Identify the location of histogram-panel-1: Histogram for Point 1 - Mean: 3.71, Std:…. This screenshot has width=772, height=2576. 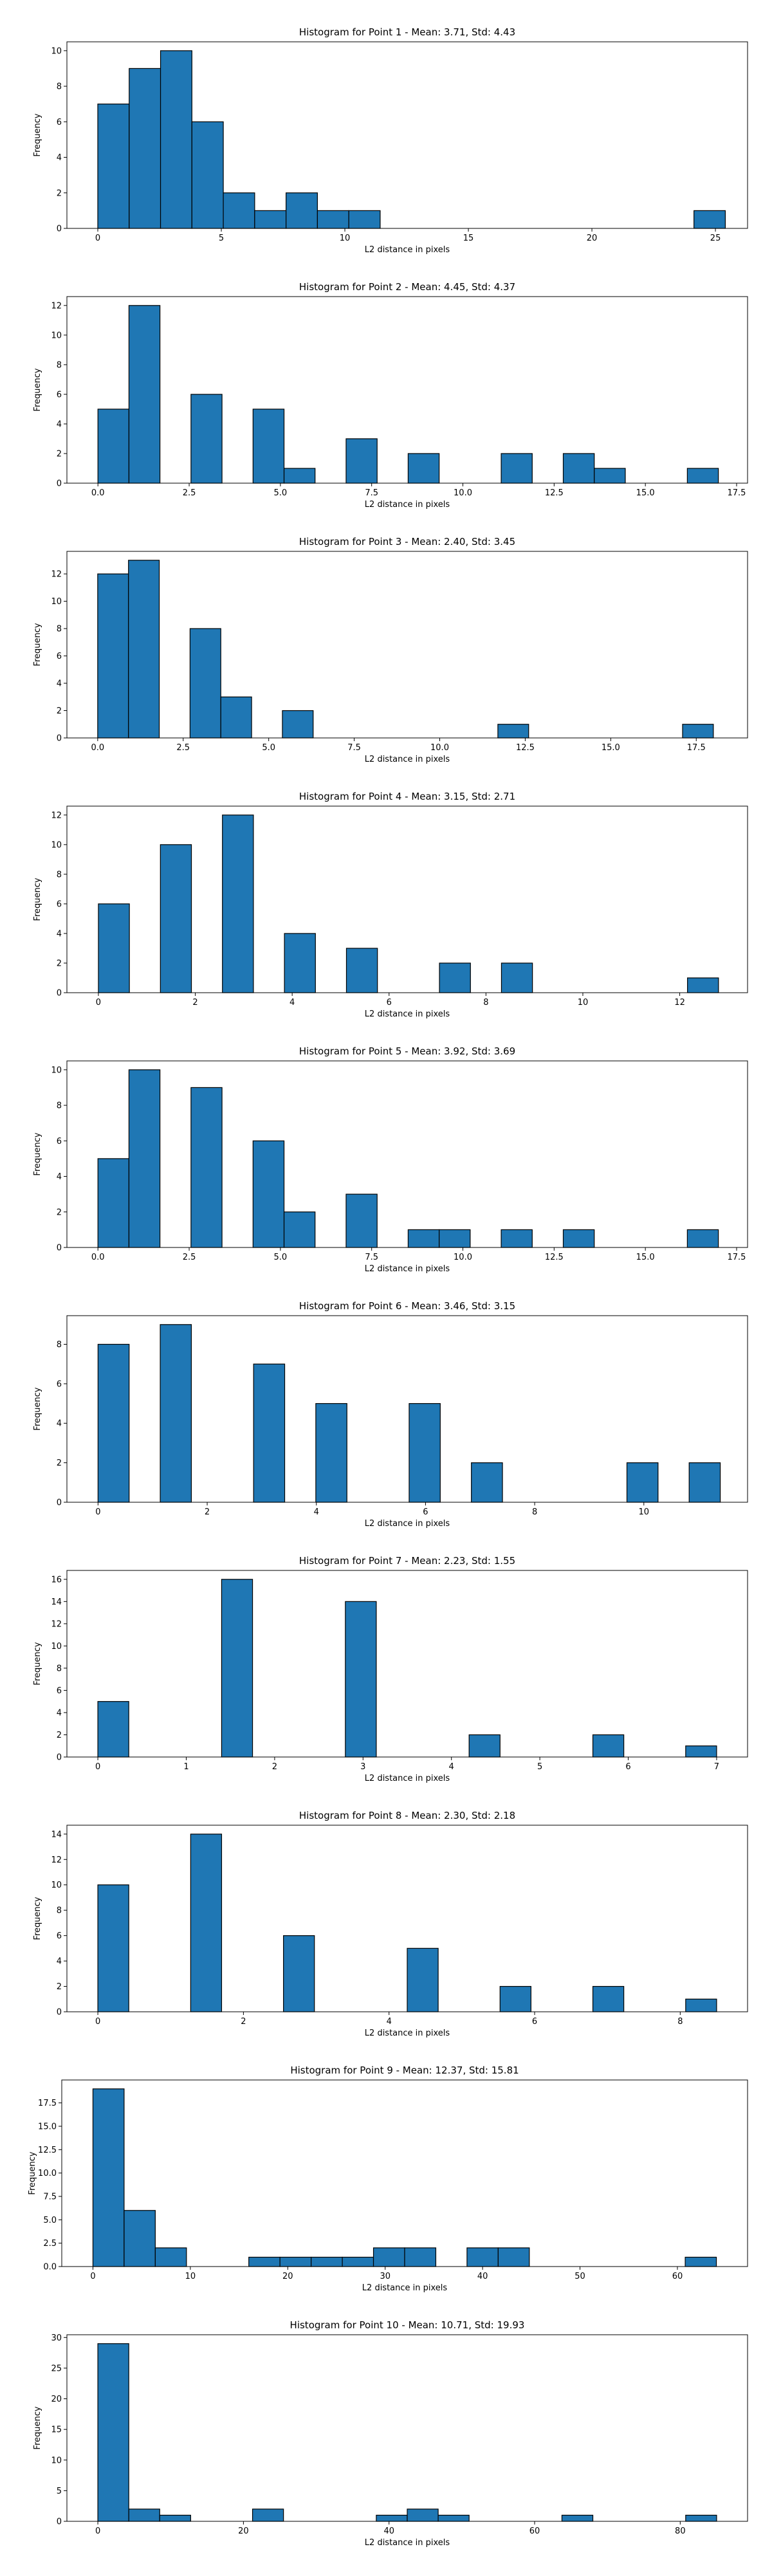
(390, 140).